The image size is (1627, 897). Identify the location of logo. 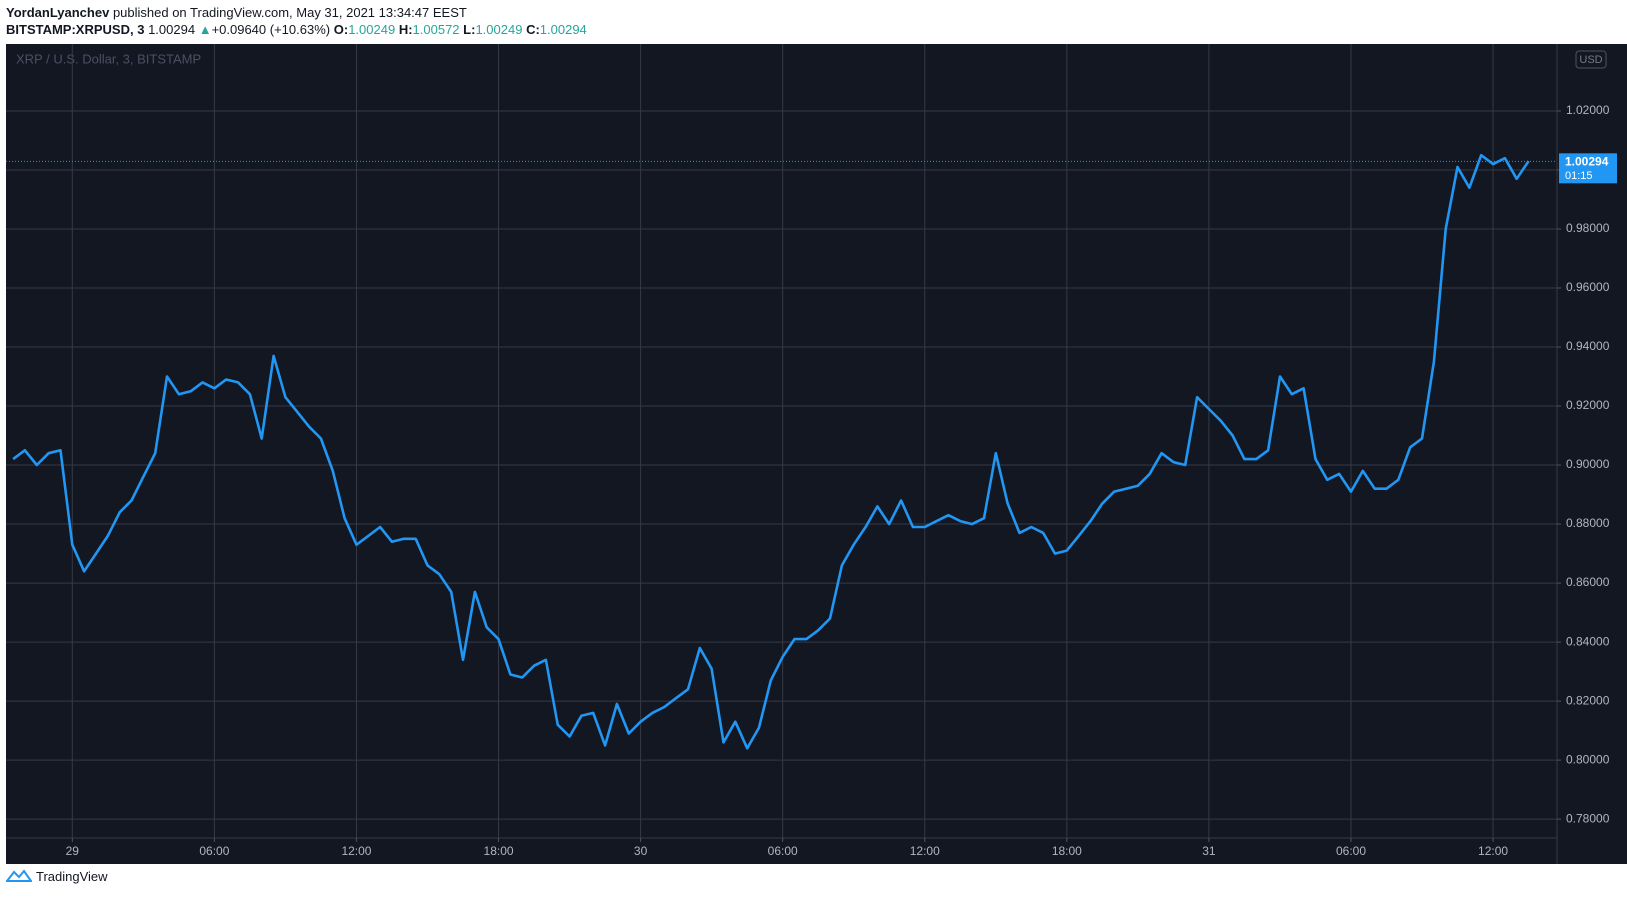
(19, 875).